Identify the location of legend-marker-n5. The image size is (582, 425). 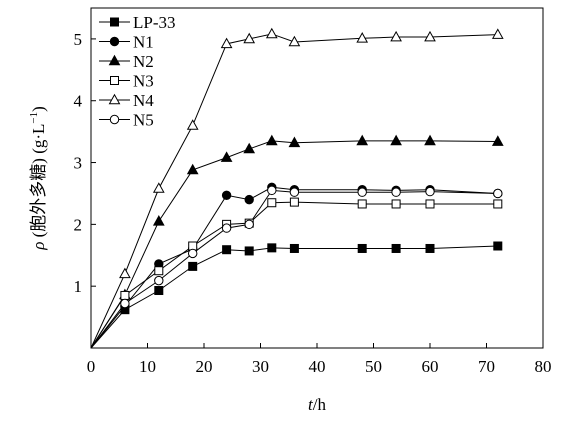
(114, 119).